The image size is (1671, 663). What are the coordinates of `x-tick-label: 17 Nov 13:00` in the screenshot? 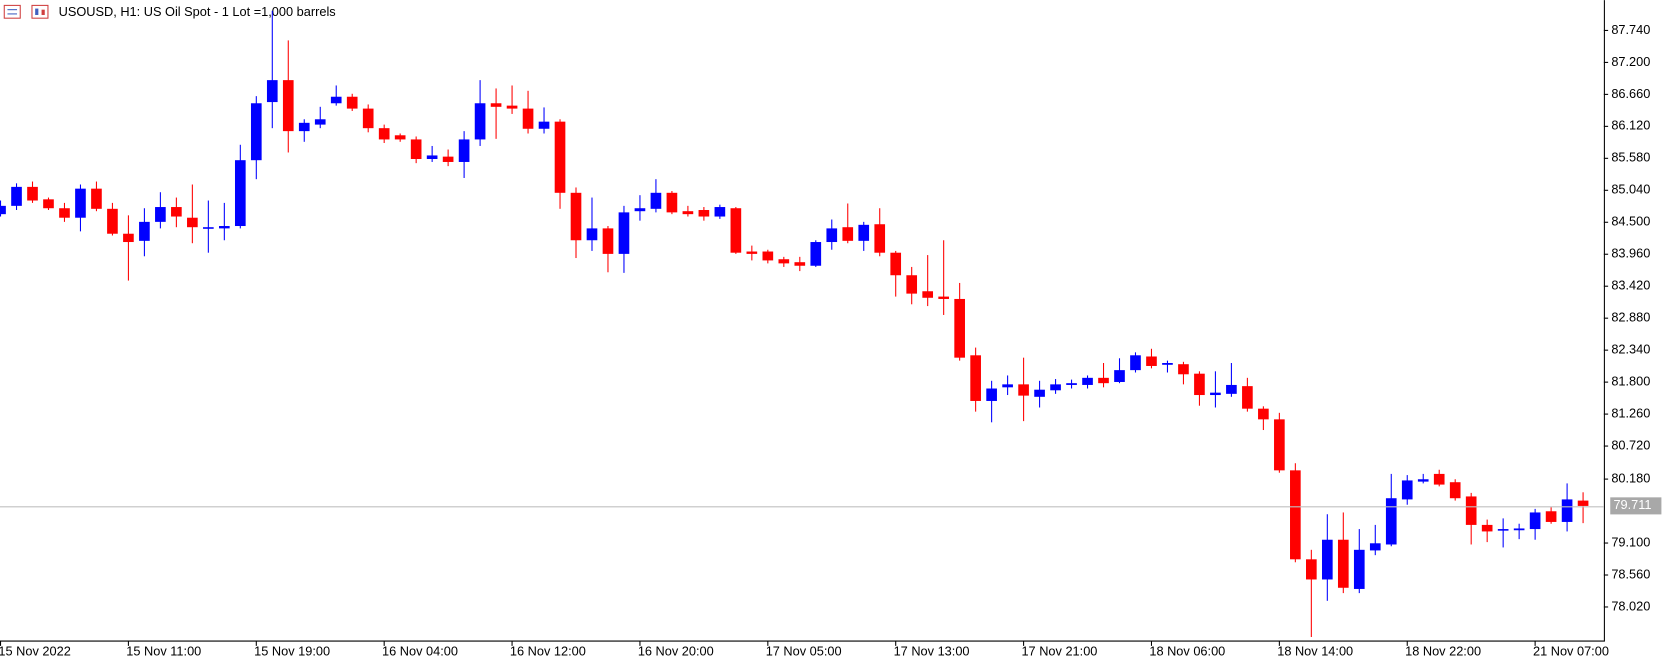 It's located at (932, 651).